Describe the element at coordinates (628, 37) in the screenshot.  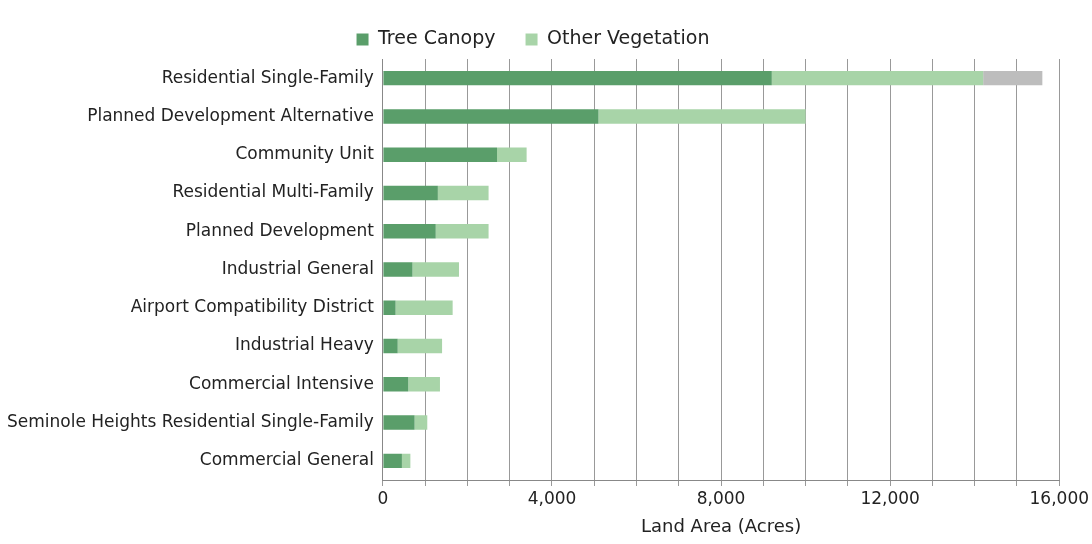
I see `legend-label: Other Vegetation` at that location.